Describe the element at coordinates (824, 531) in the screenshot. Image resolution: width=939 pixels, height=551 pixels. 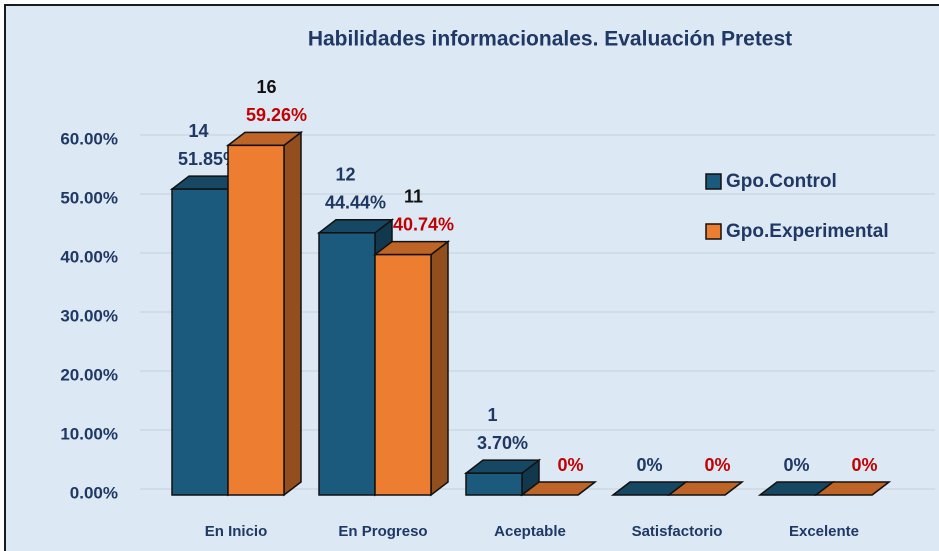
I see `x-tick-label: Excelente` at that location.